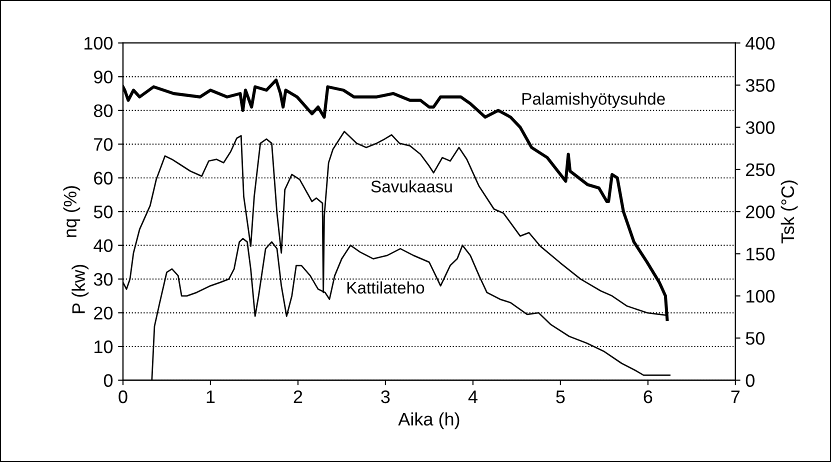 The image size is (831, 462). What do you see at coordinates (103, 77) in the screenshot?
I see `y-tick-label: 90` at bounding box center [103, 77].